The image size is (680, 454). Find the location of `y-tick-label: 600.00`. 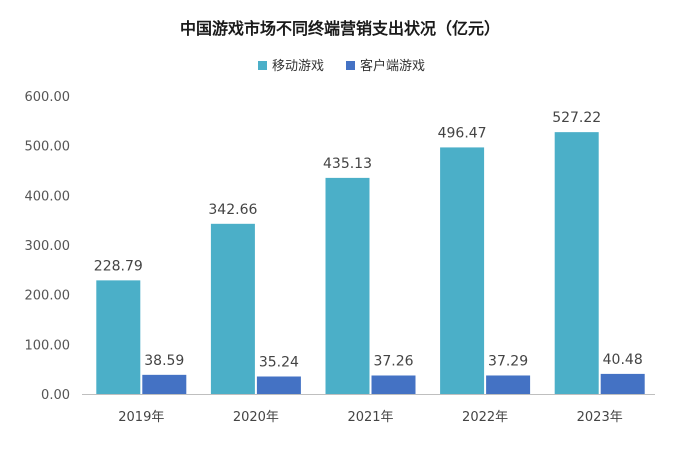

y-tick-label: 600.00 is located at coordinates (48, 97).